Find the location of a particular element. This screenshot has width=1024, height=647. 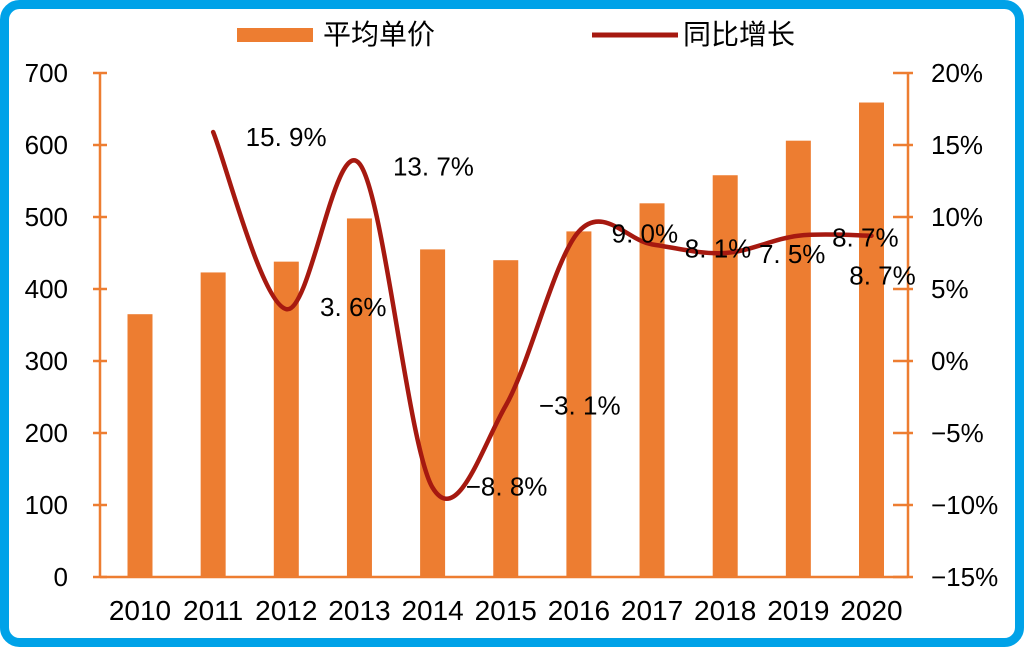

year-label: 2010 is located at coordinates (140, 610).